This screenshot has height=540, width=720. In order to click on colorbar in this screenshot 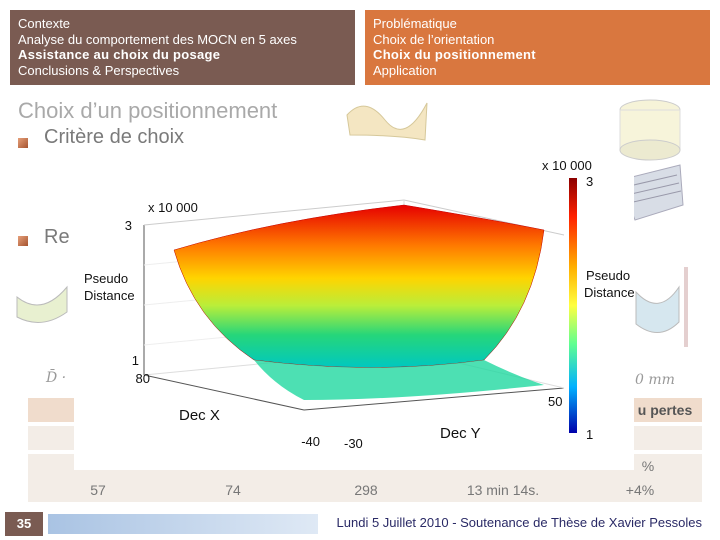, I will do `click(573, 305)`.